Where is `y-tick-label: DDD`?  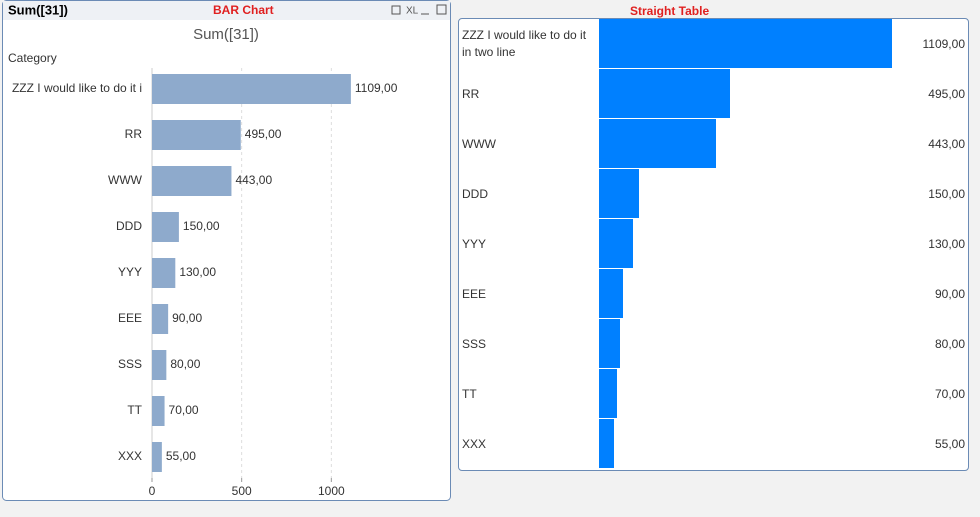 y-tick-label: DDD is located at coordinates (129, 226).